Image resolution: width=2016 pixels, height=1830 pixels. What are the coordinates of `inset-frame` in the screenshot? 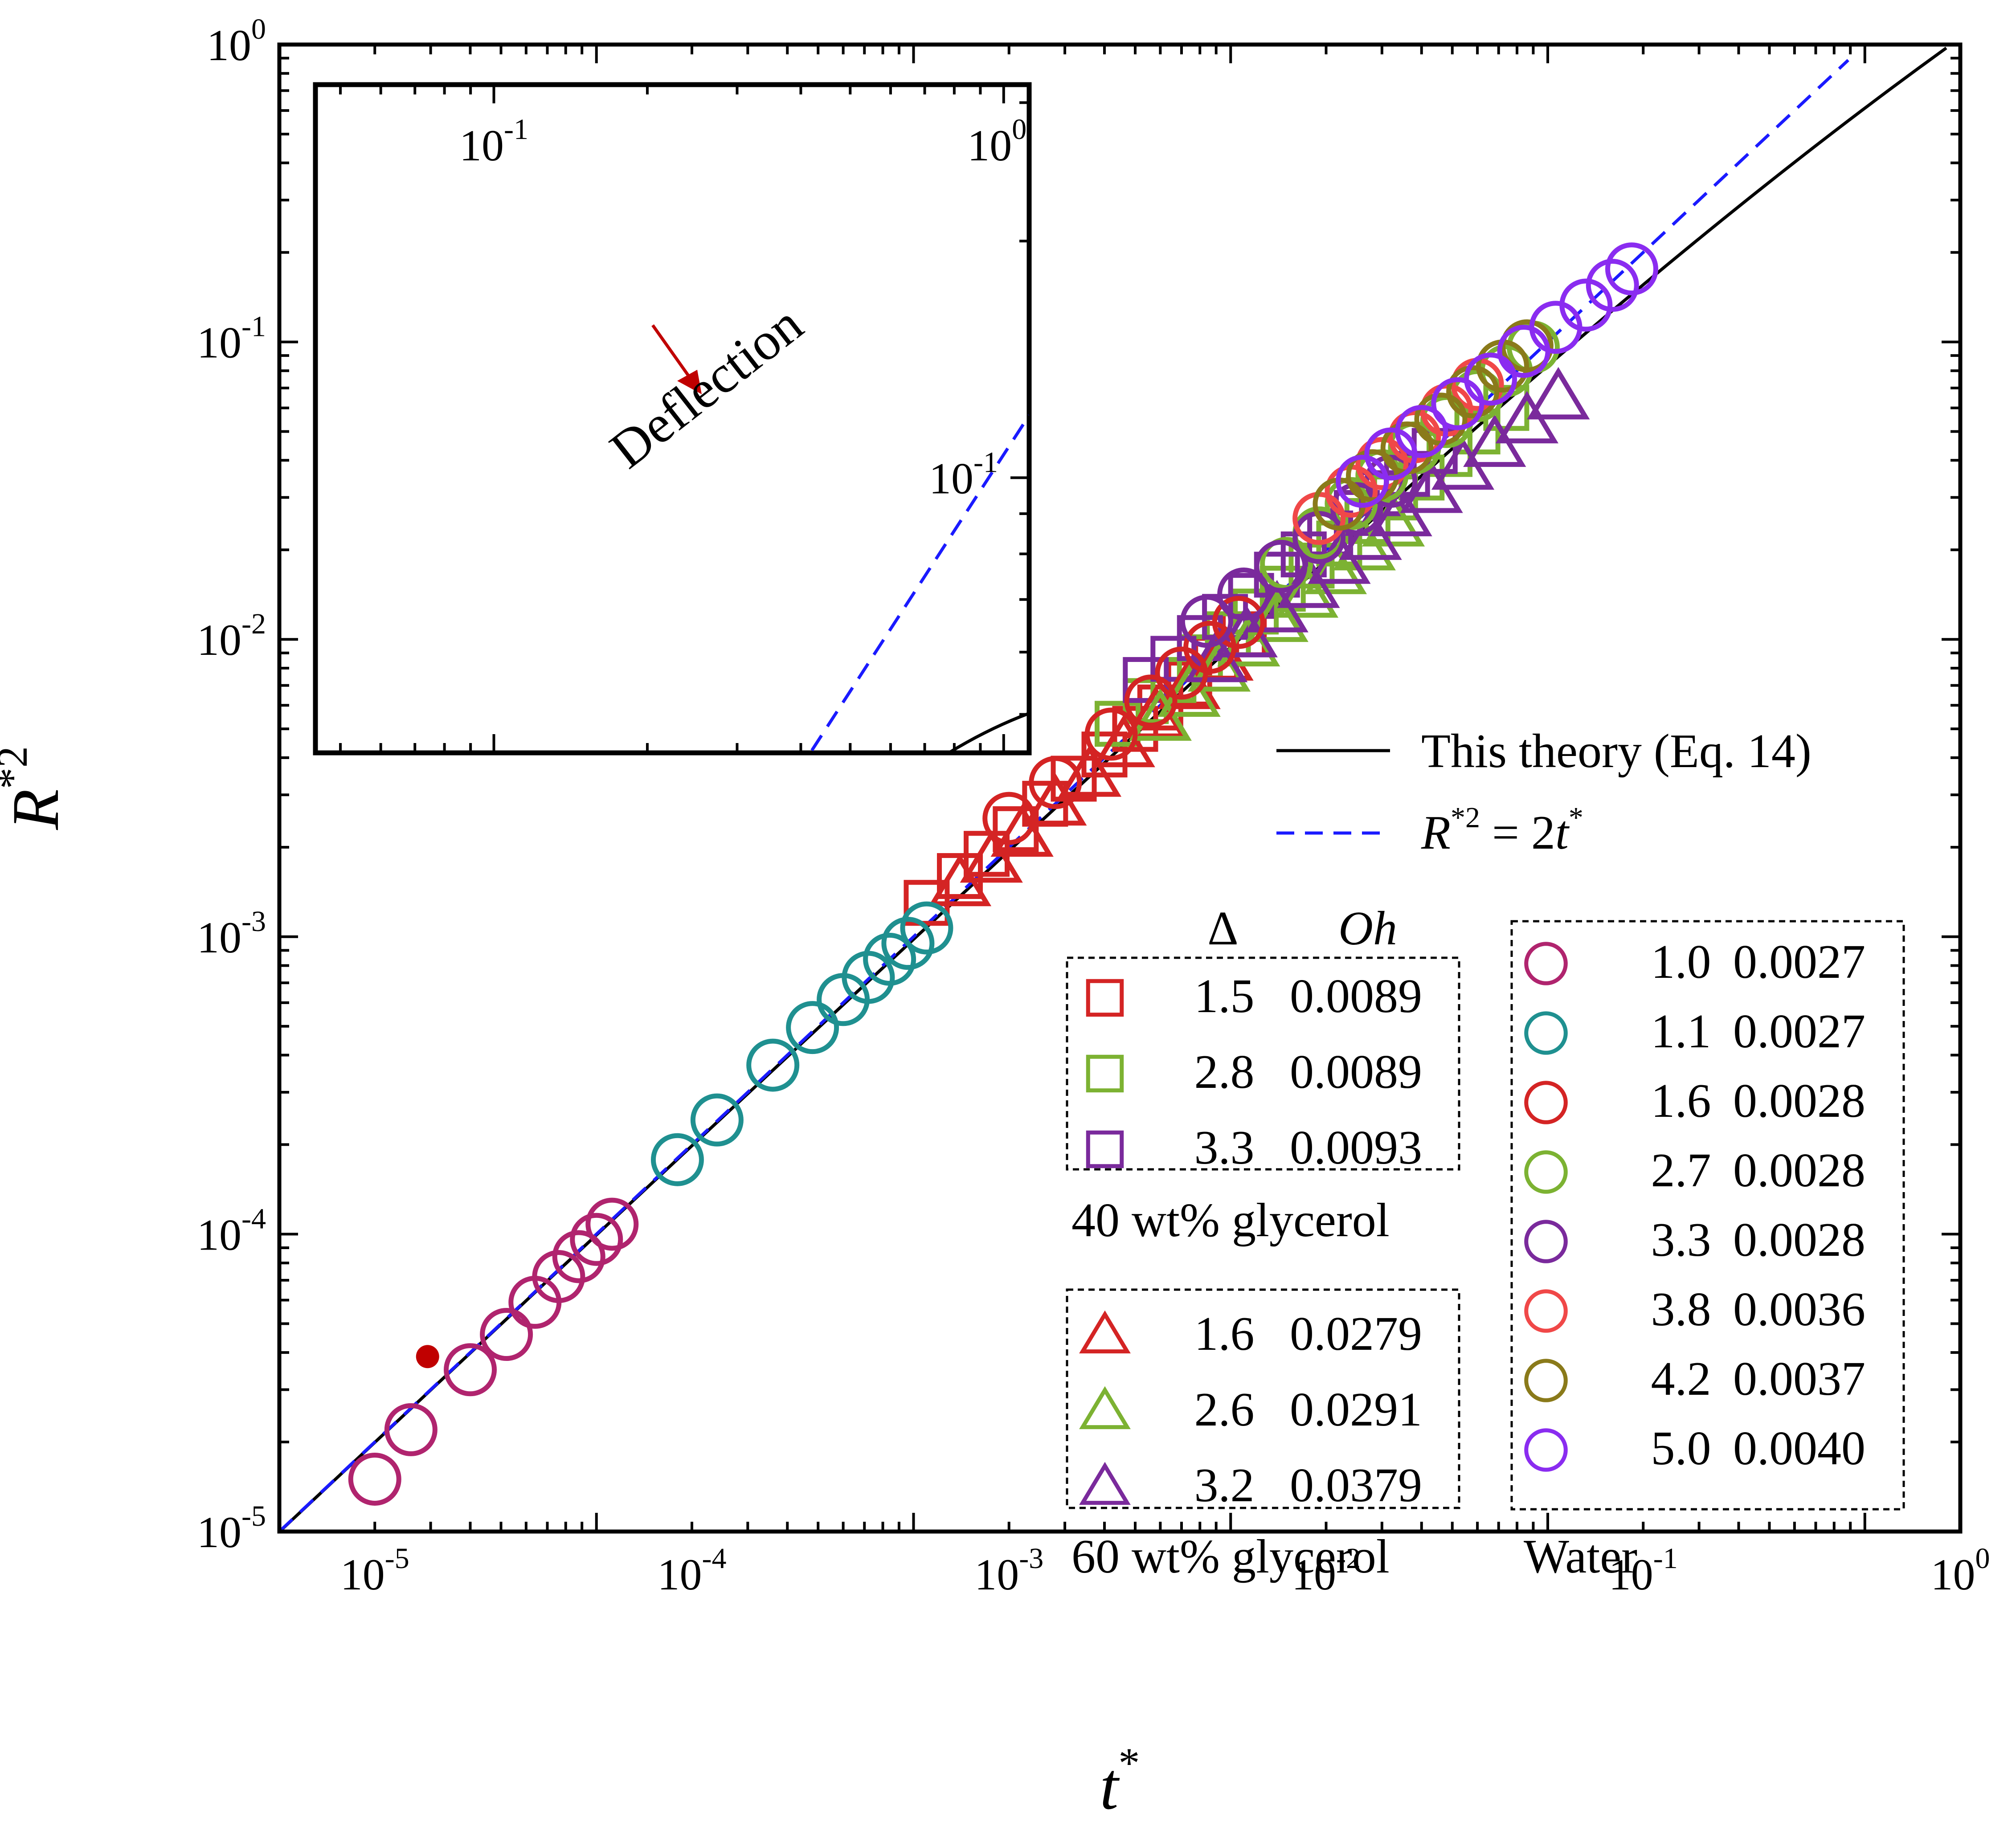 It's located at (672, 419).